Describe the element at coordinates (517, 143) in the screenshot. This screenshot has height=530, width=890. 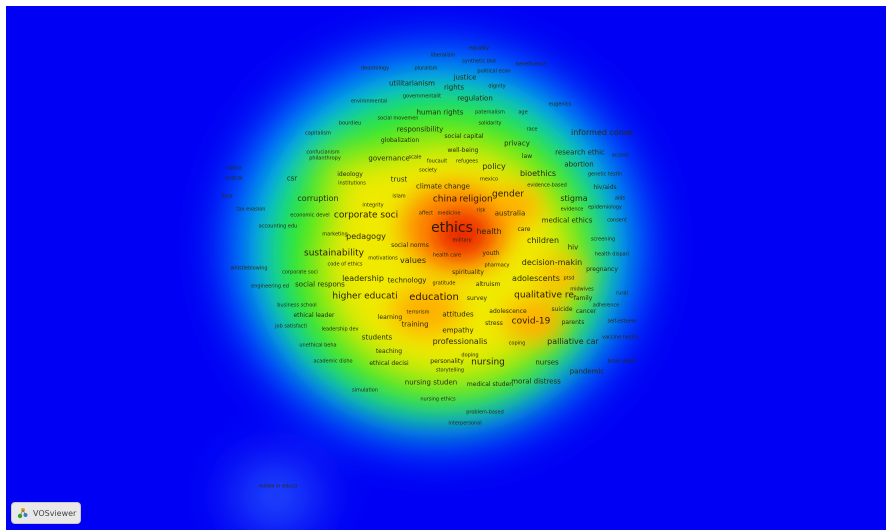
I see `term-label-privacy: privacy` at that location.